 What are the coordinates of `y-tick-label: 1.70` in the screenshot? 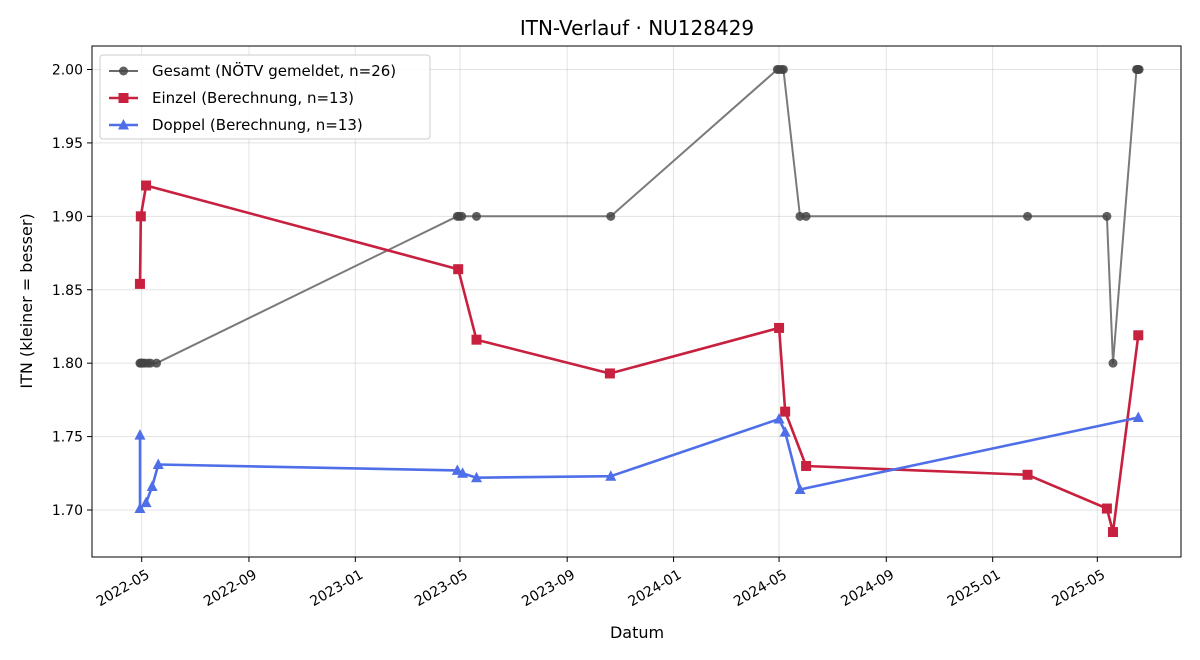 It's located at (67, 511).